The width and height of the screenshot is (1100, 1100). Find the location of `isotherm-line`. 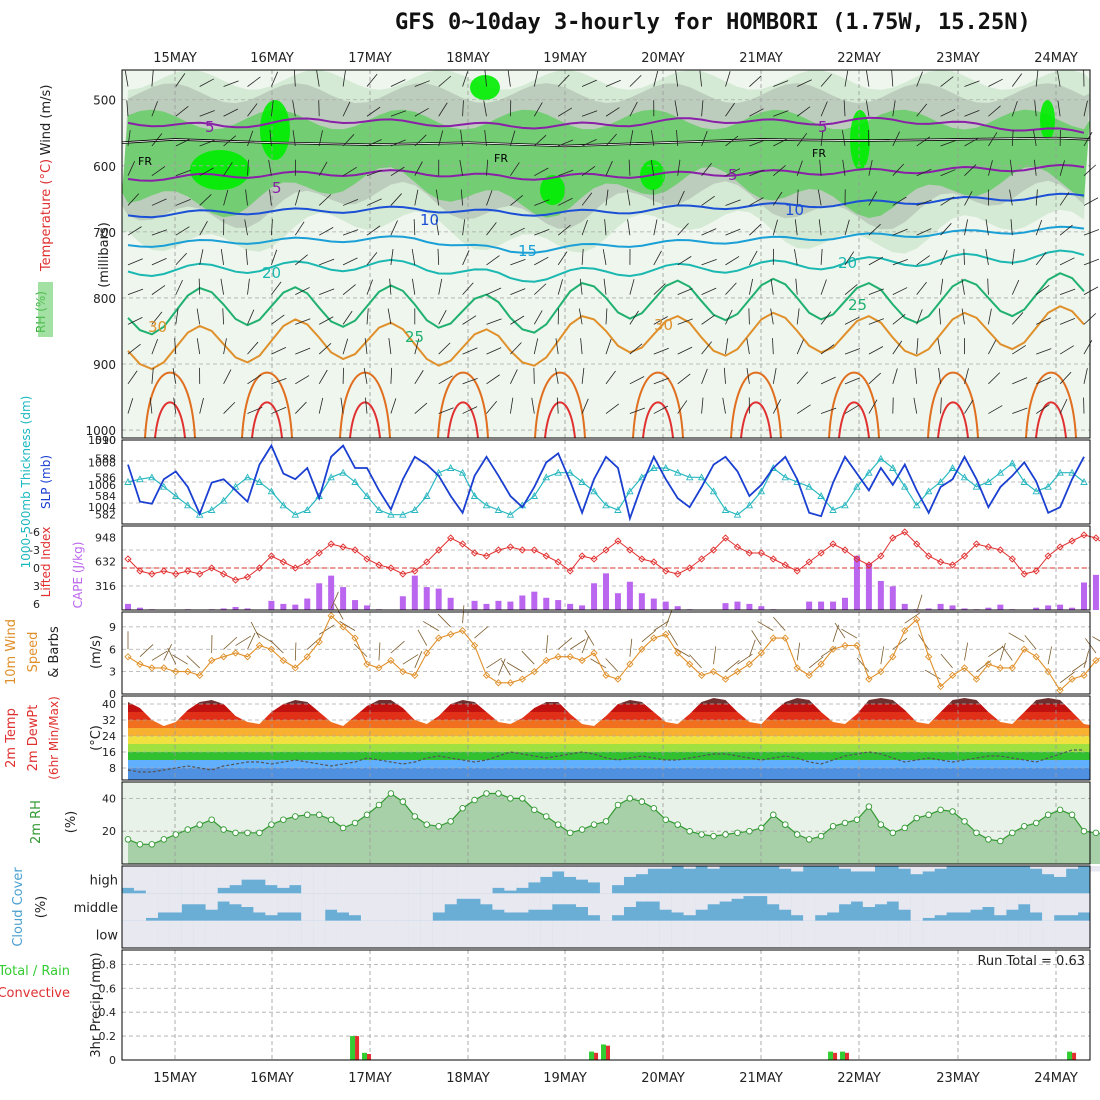

isotherm-line is located at coordinates (606, 266).